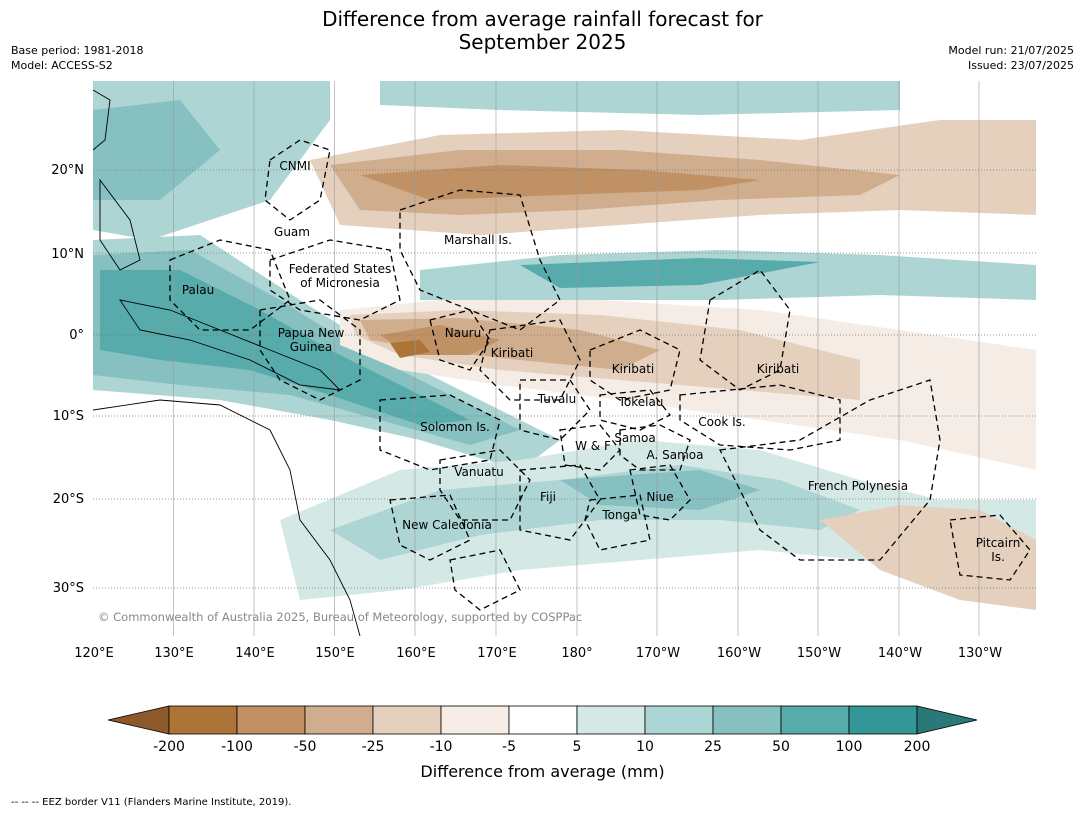 The height and width of the screenshot is (816, 1085). What do you see at coordinates (781, 747) in the screenshot?
I see `colorbar-tick-label: 50` at bounding box center [781, 747].